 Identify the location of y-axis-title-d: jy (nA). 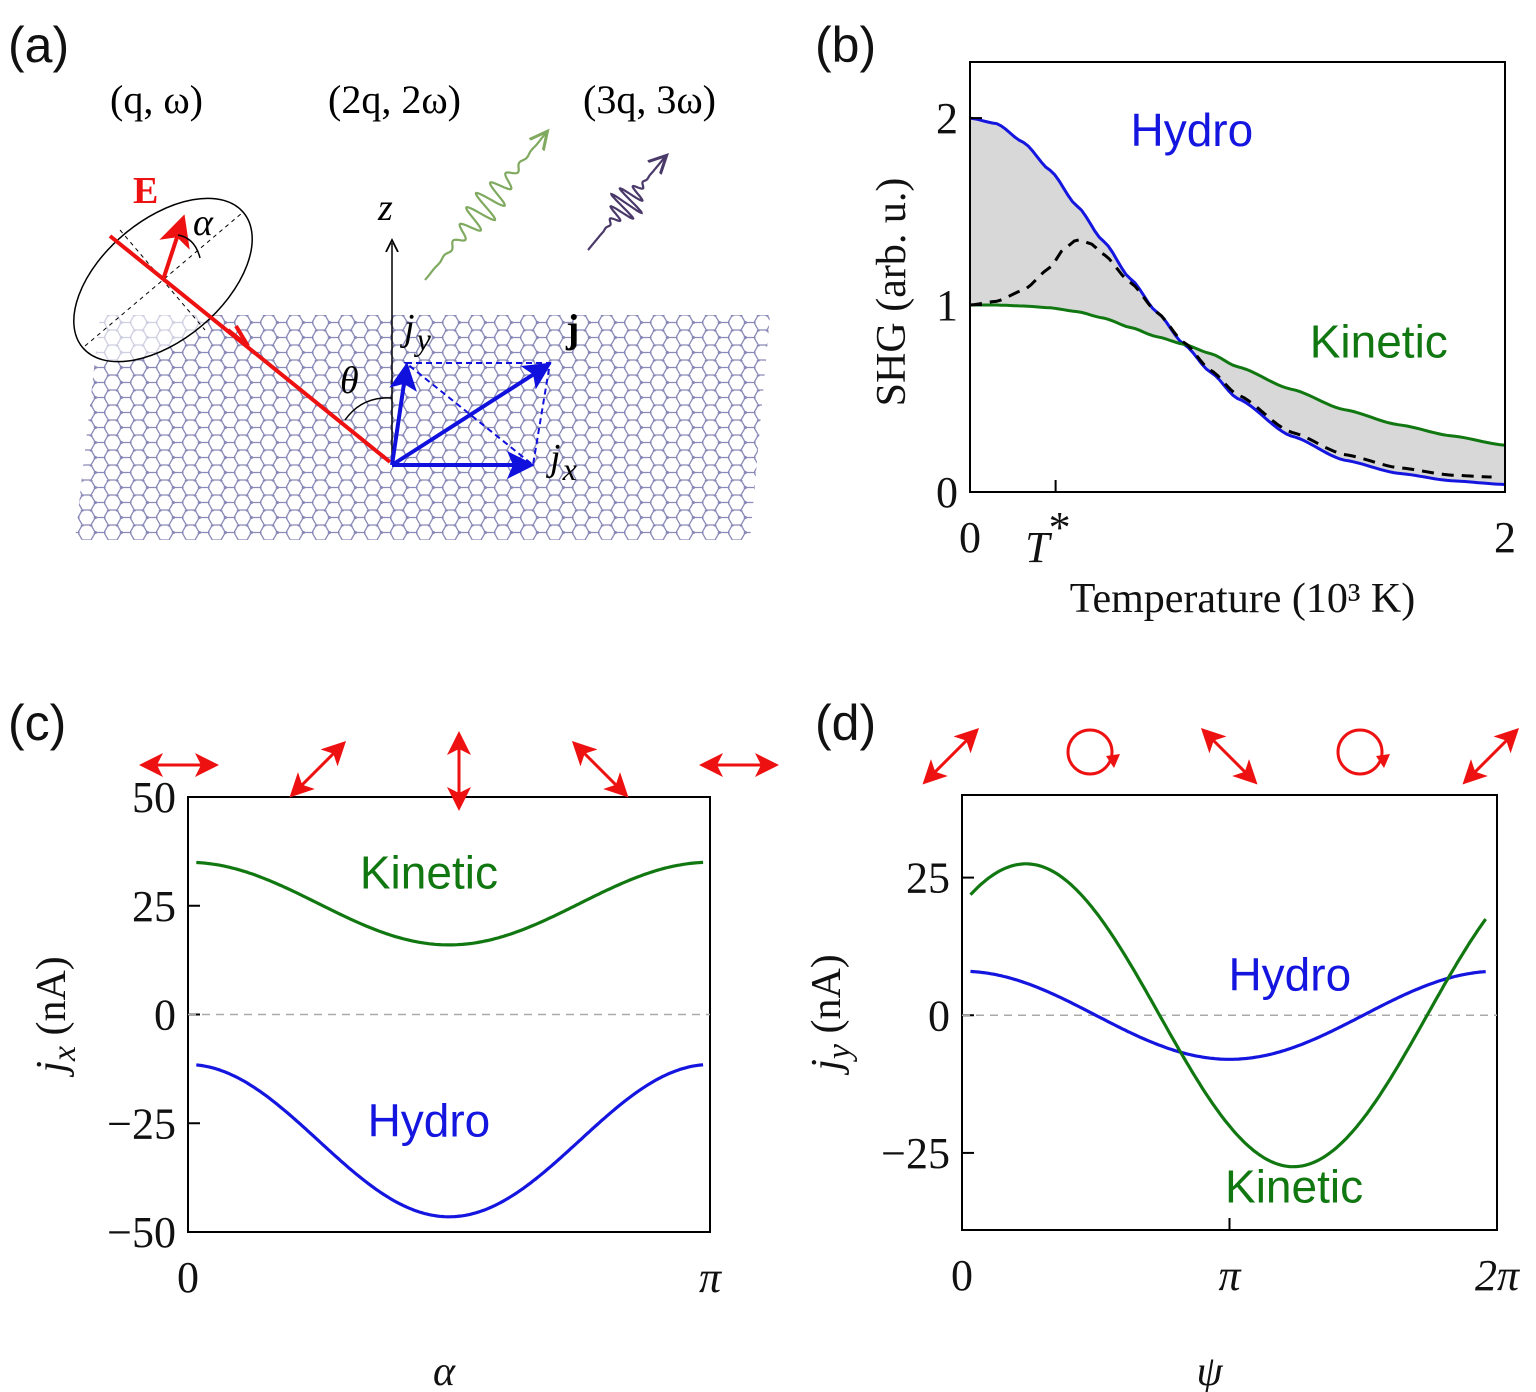
(831, 1015).